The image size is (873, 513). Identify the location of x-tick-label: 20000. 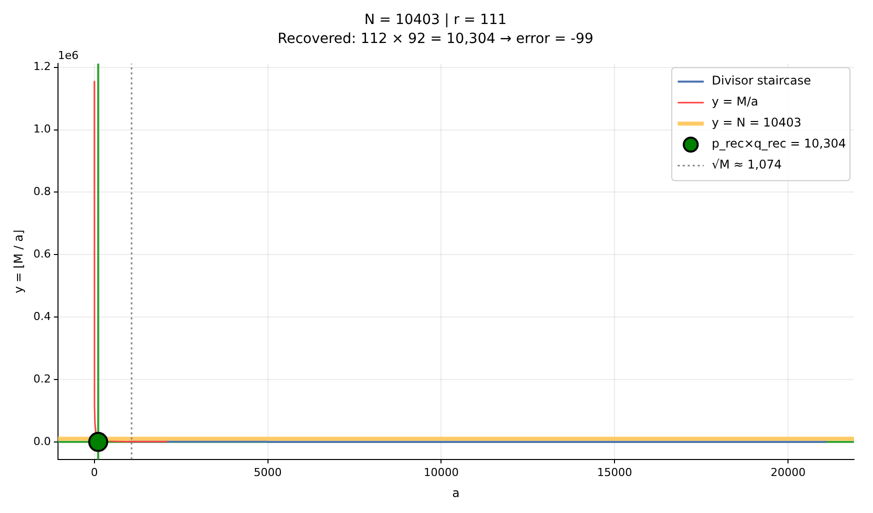
(788, 472).